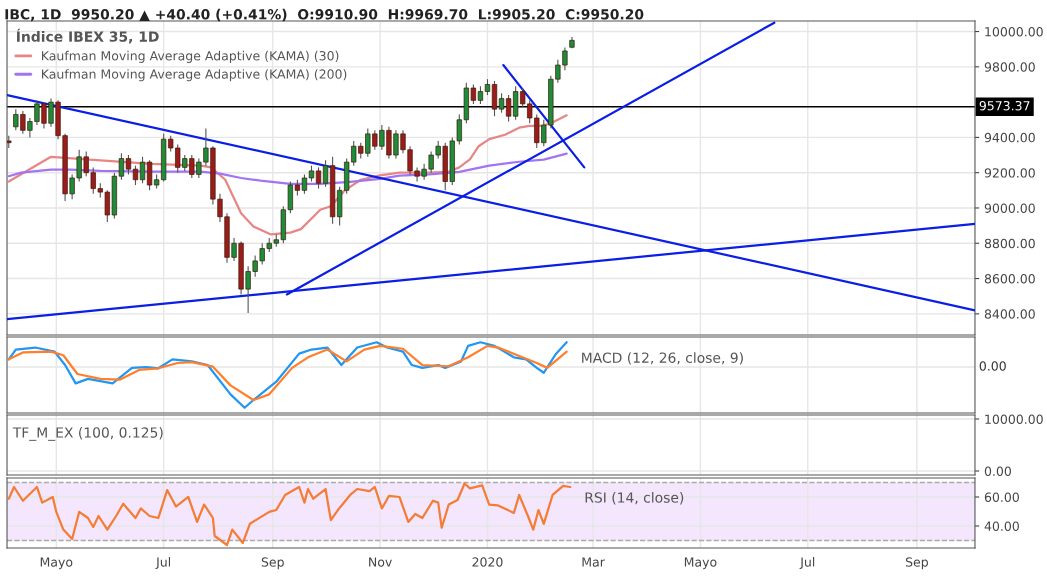 The image size is (1047, 587). Describe the element at coordinates (1009, 208) in the screenshot. I see `y-tick-label: 9000.00` at that location.